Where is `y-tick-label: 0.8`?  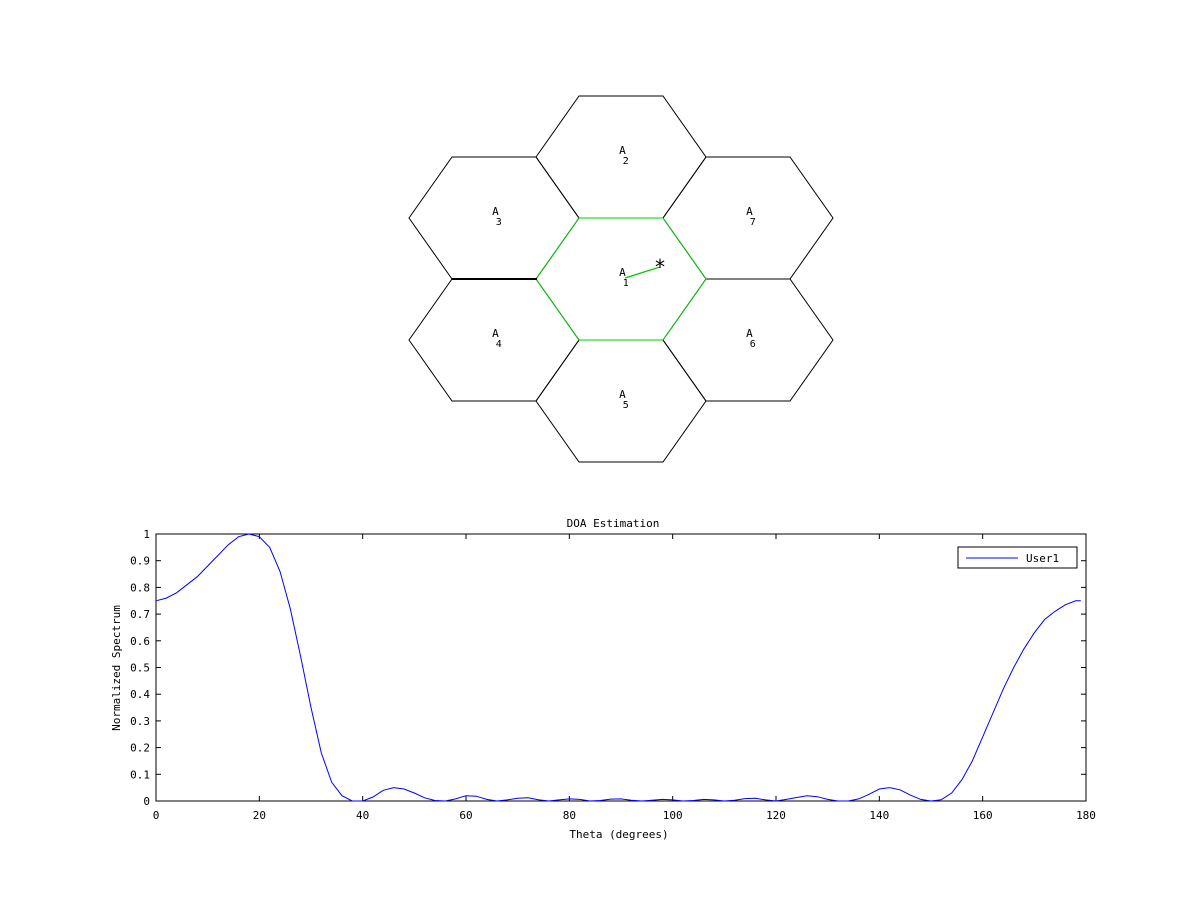
y-tick-label: 0.8 is located at coordinates (140, 587).